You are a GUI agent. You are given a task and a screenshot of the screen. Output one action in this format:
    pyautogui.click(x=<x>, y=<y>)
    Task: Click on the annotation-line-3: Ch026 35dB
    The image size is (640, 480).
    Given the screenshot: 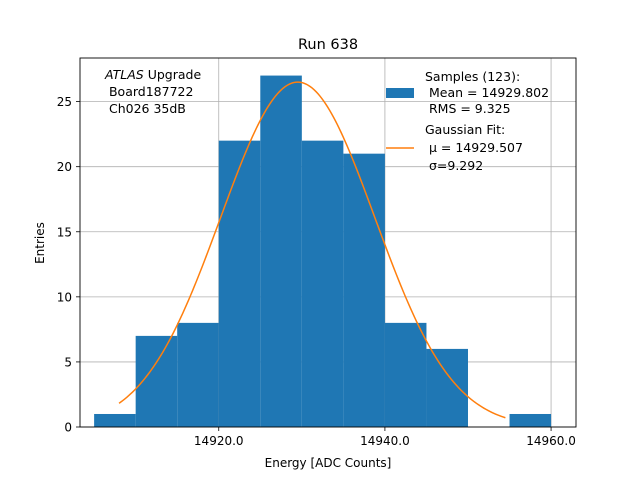 What is the action you would take?
    pyautogui.click(x=145, y=108)
    